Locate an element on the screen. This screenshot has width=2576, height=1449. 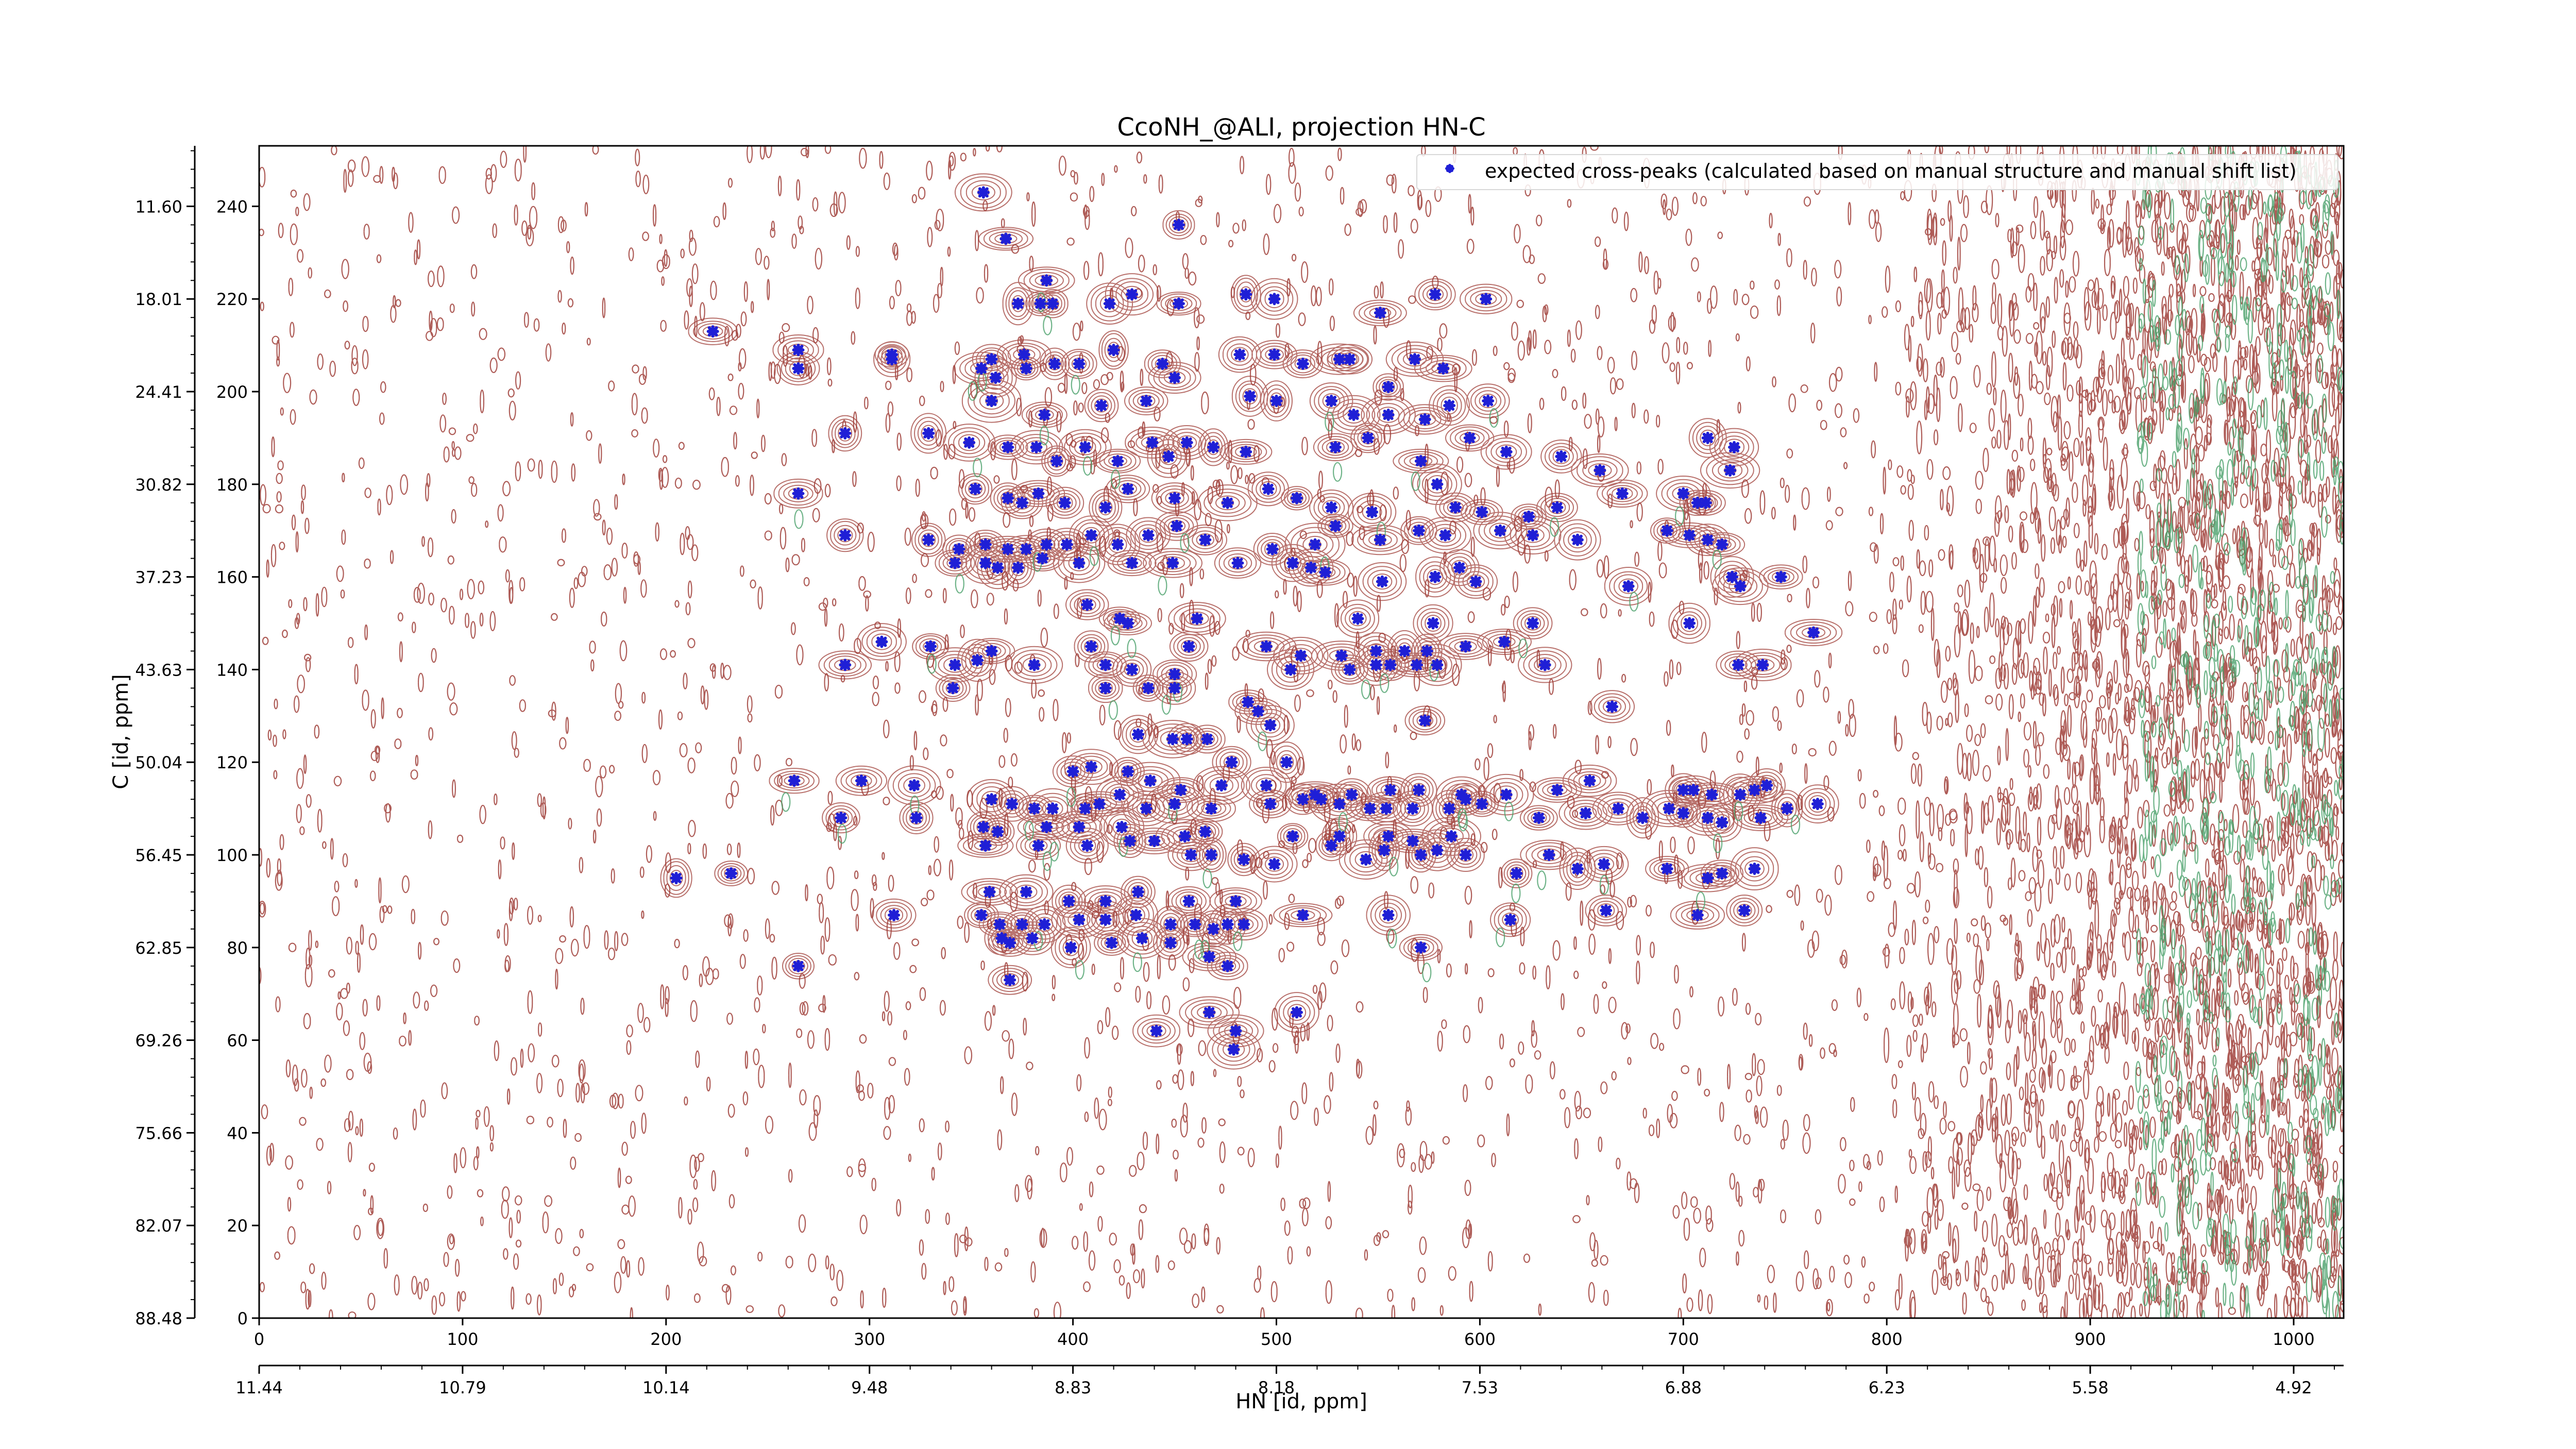
ppm-y-tick-label: 43.63 is located at coordinates (158, 670).